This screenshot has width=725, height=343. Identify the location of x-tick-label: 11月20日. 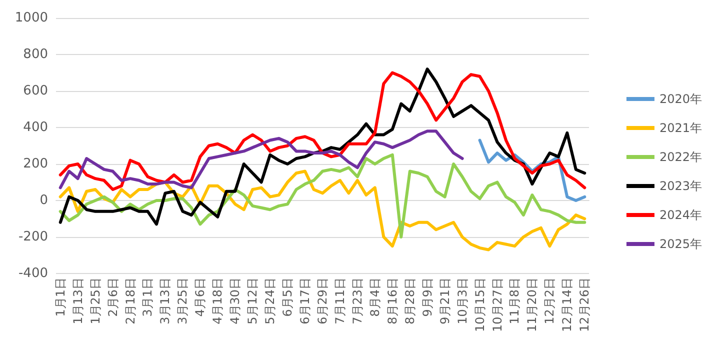
(532, 304).